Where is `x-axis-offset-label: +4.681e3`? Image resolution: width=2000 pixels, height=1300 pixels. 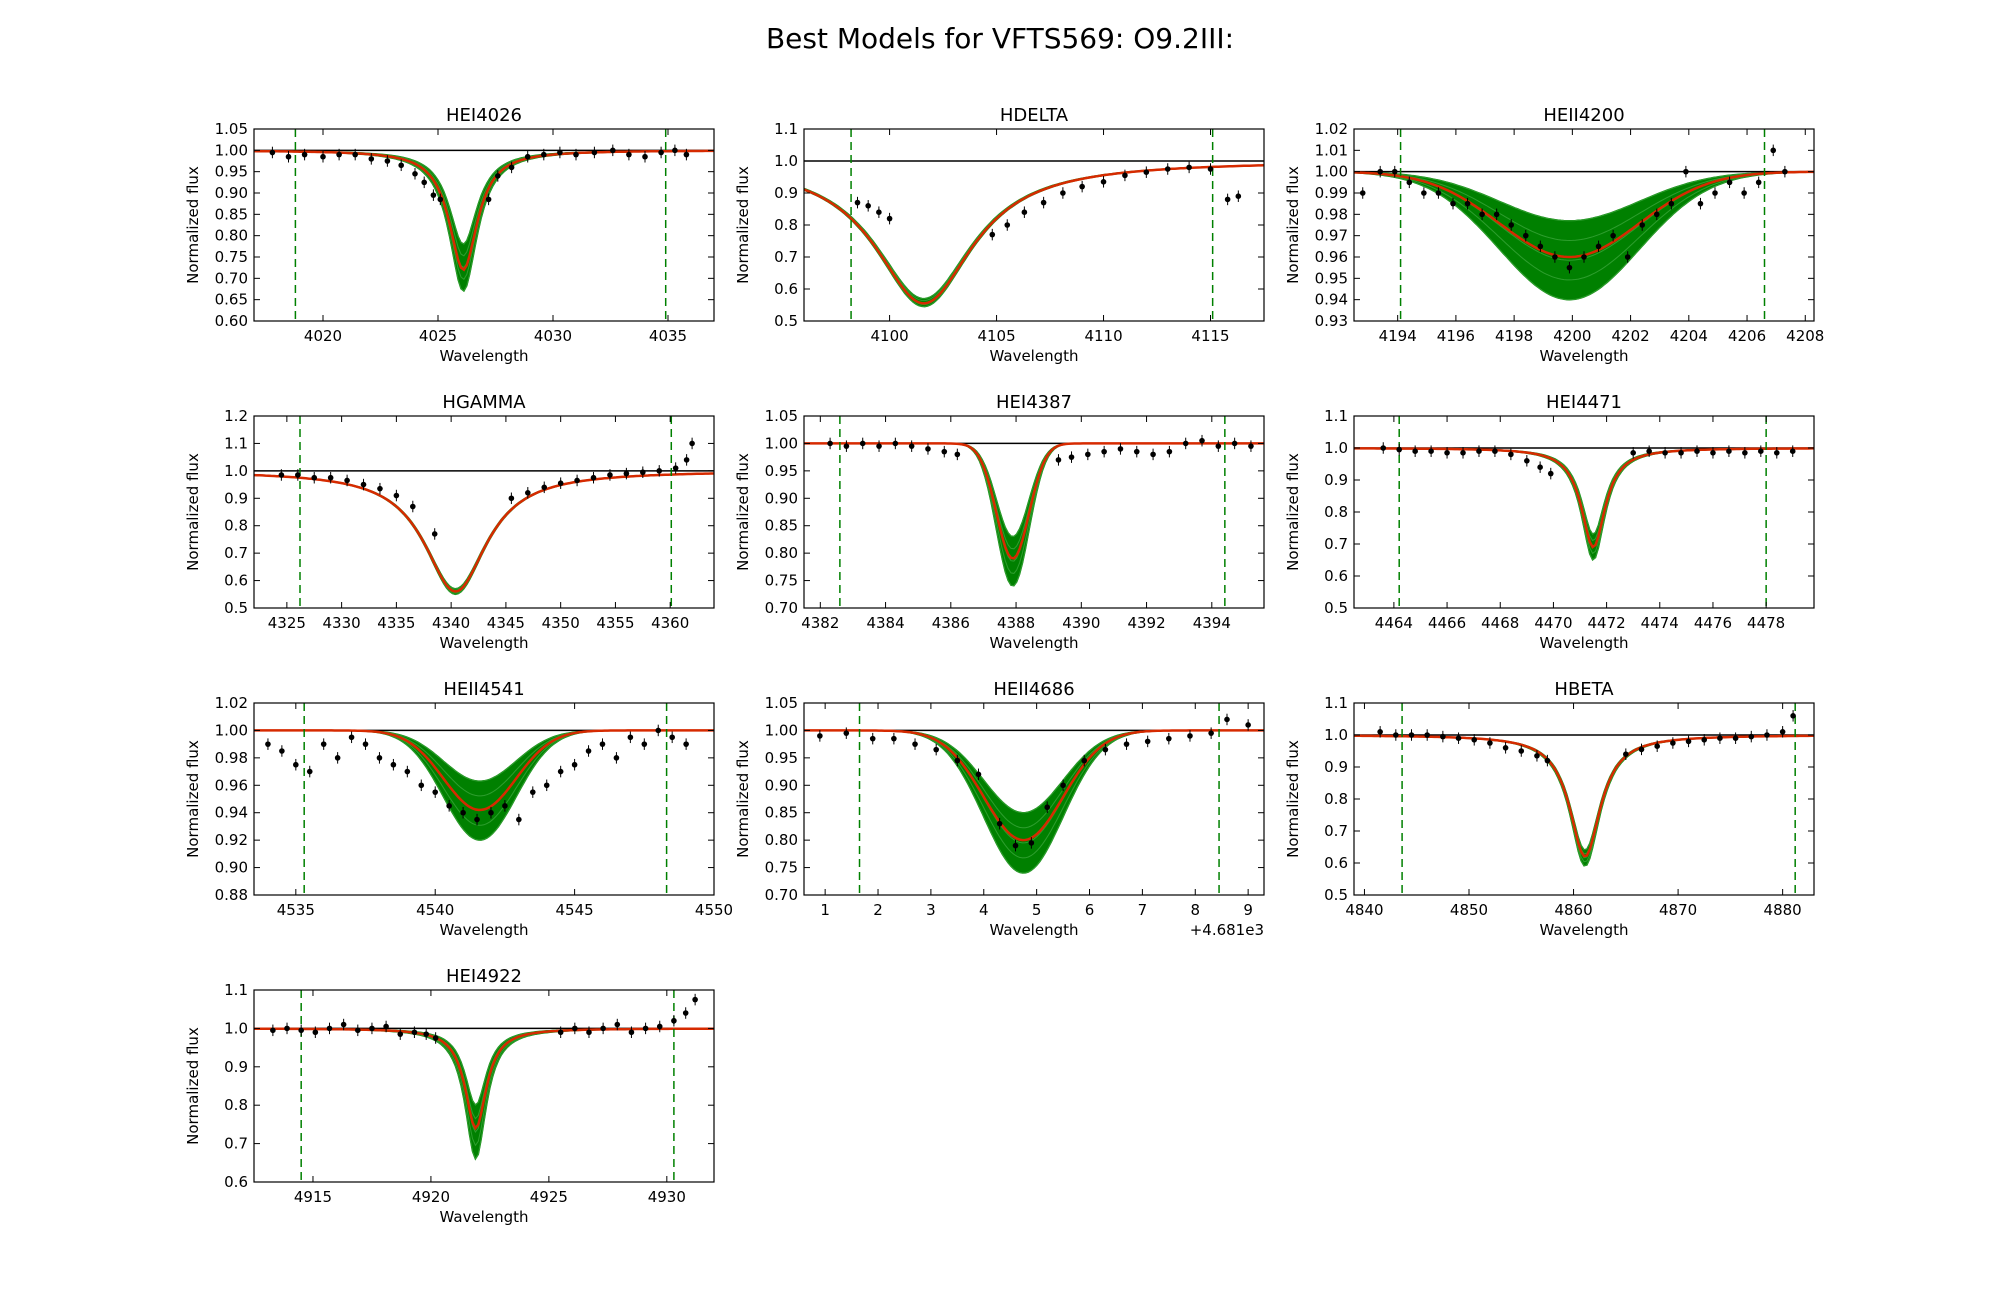 x-axis-offset-label: +4.681e3 is located at coordinates (1227, 930).